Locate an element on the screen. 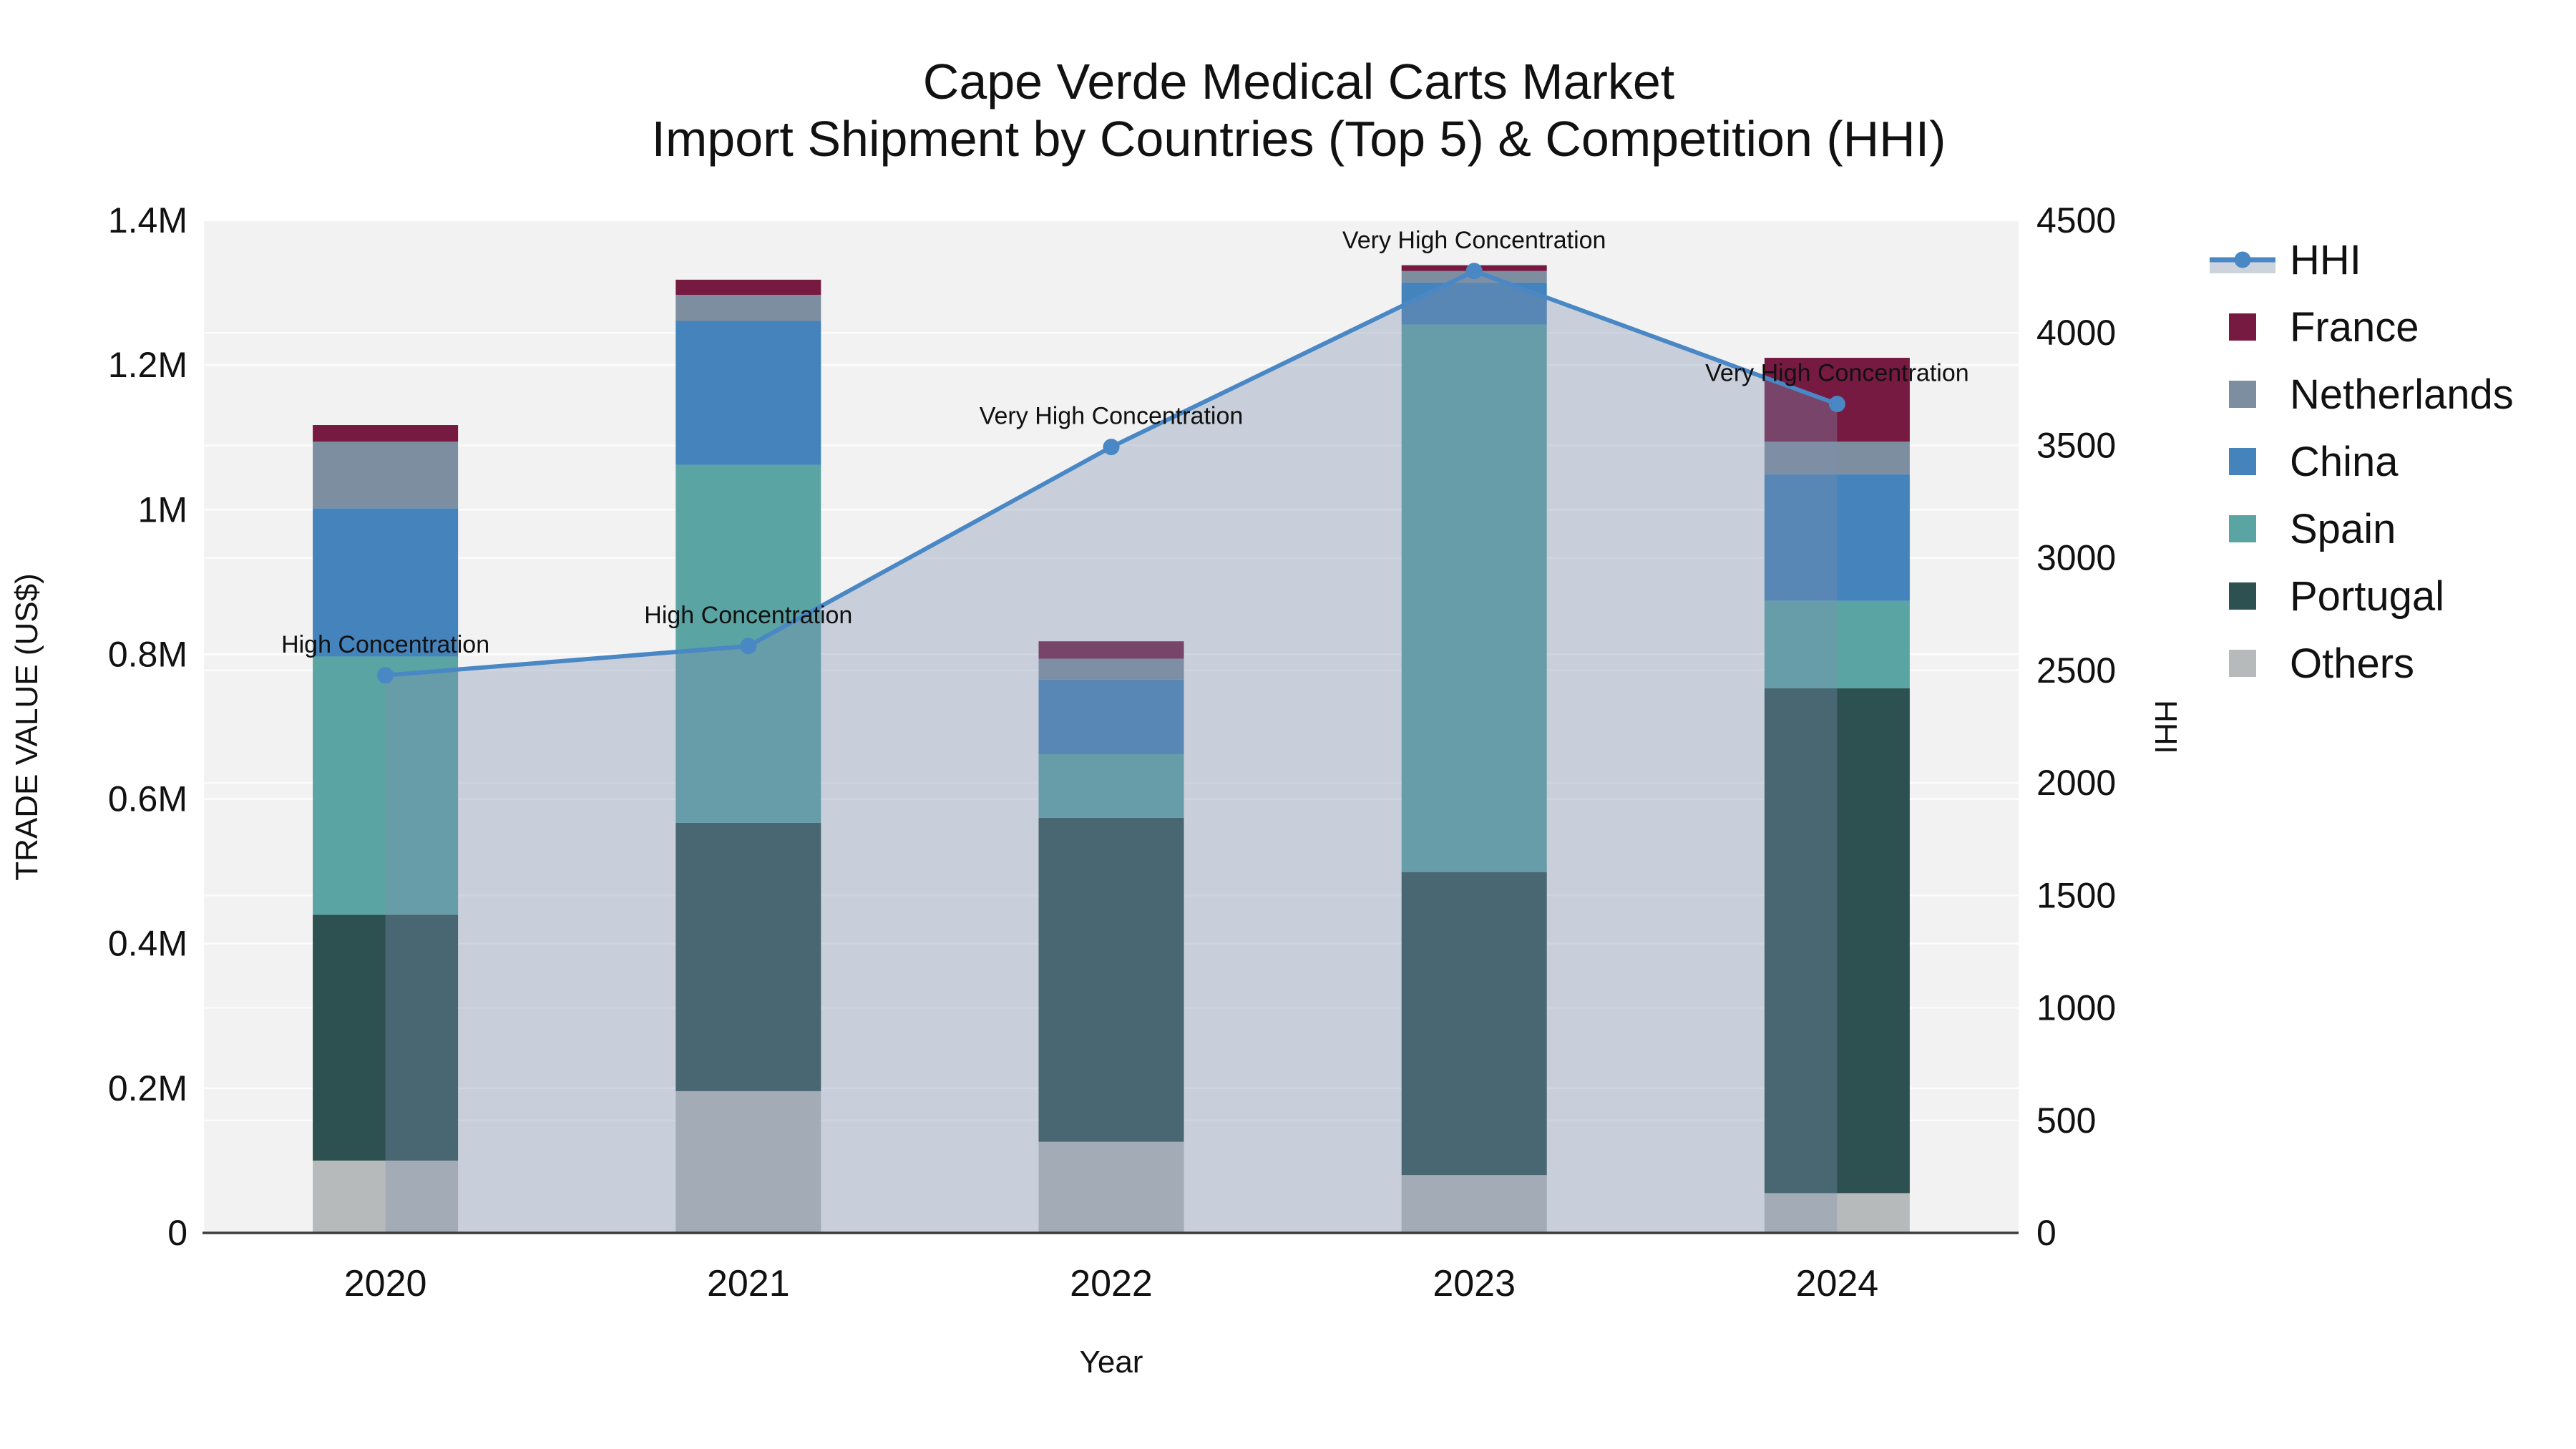  x-tick-2024: 2024 is located at coordinates (1837, 1283).